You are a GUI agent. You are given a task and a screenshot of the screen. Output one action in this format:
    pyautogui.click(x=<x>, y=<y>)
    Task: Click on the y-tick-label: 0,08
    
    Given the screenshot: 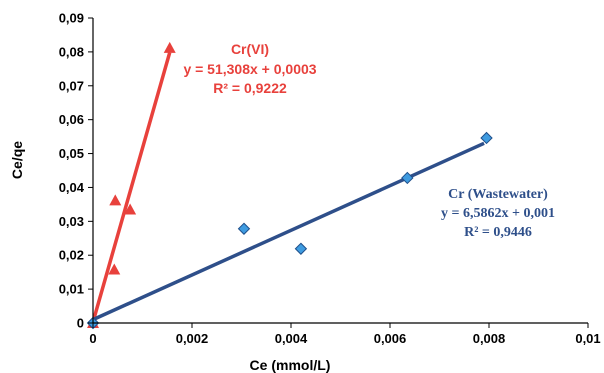 What is the action you would take?
    pyautogui.click(x=71, y=51)
    